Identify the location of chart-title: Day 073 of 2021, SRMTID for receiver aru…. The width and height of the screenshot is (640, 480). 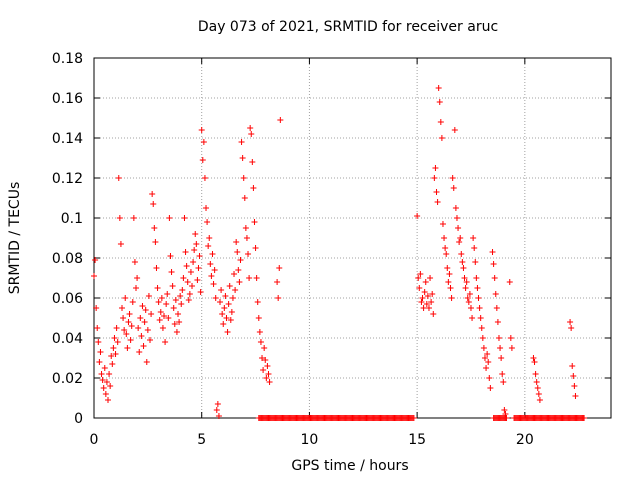
(348, 27).